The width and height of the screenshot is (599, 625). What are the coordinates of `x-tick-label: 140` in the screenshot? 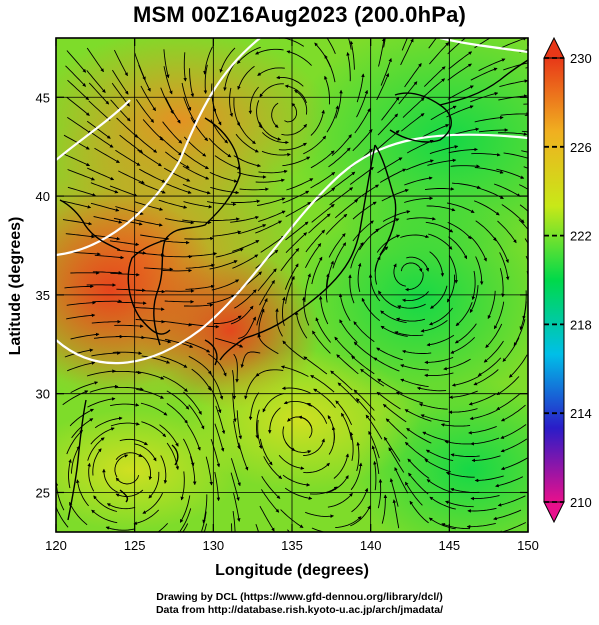 It's located at (371, 545).